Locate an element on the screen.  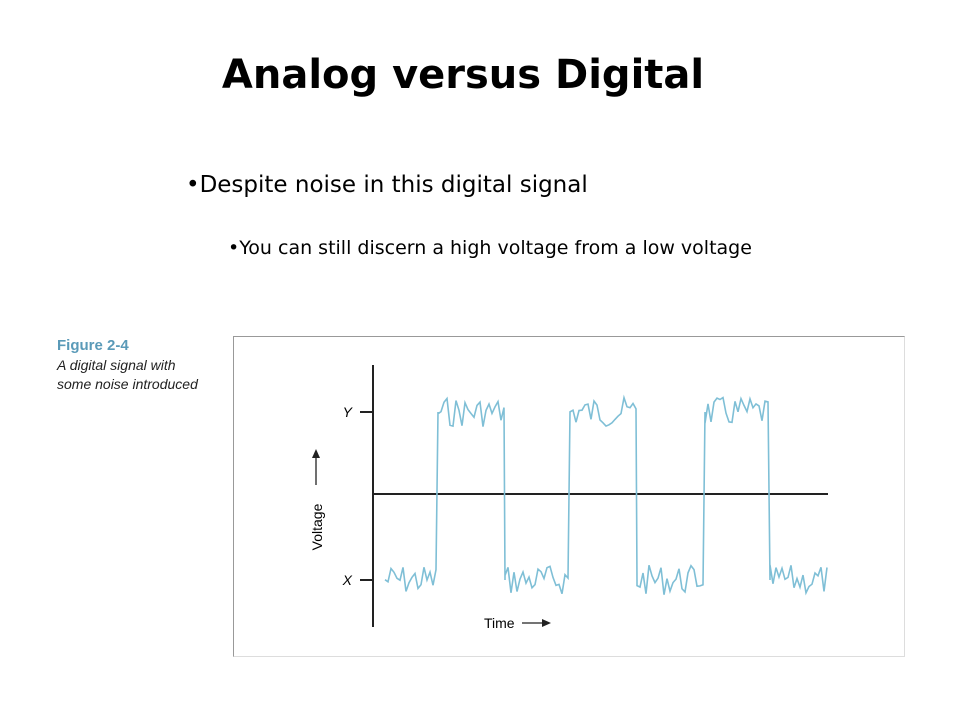
caption-title: Figure 2-4 is located at coordinates (93, 345).